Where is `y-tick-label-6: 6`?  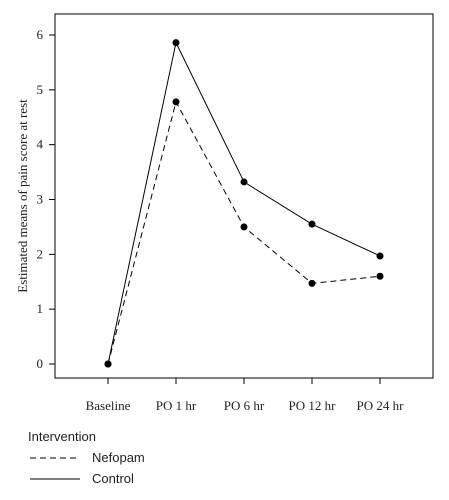 y-tick-label-6: 6 is located at coordinates (40, 34).